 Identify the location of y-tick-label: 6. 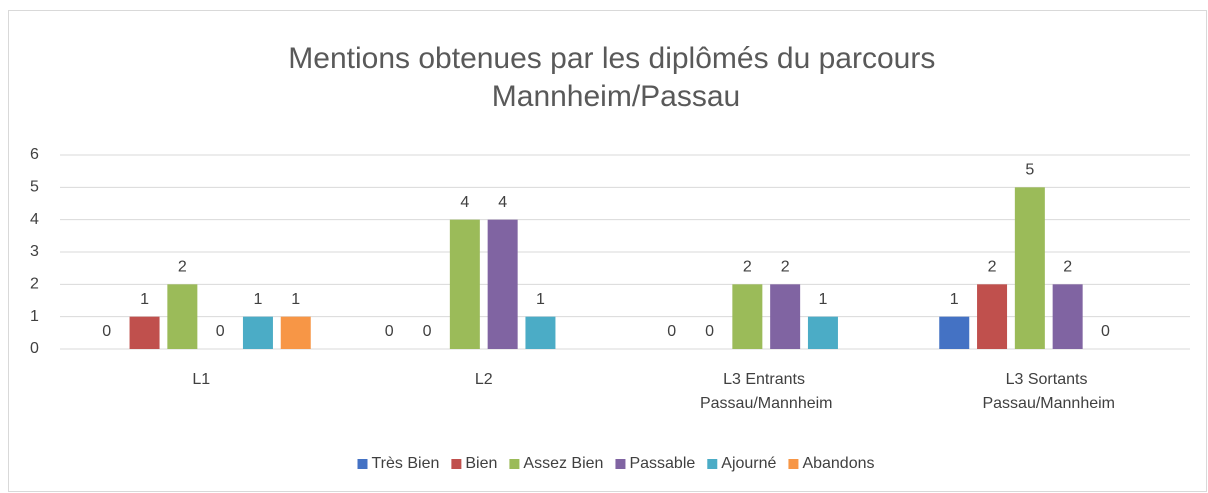
(34, 154).